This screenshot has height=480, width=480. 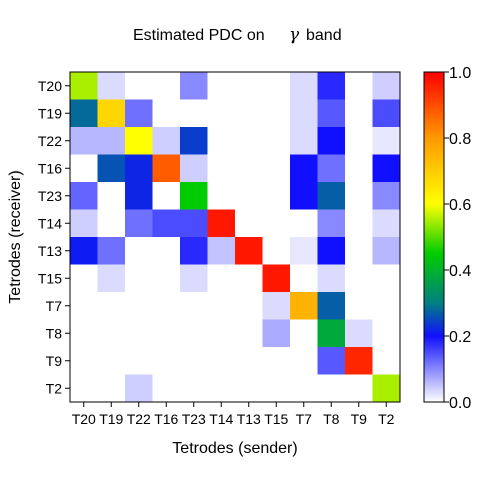 I want to click on heatmap-cell-T14-T20, so click(x=84, y=223).